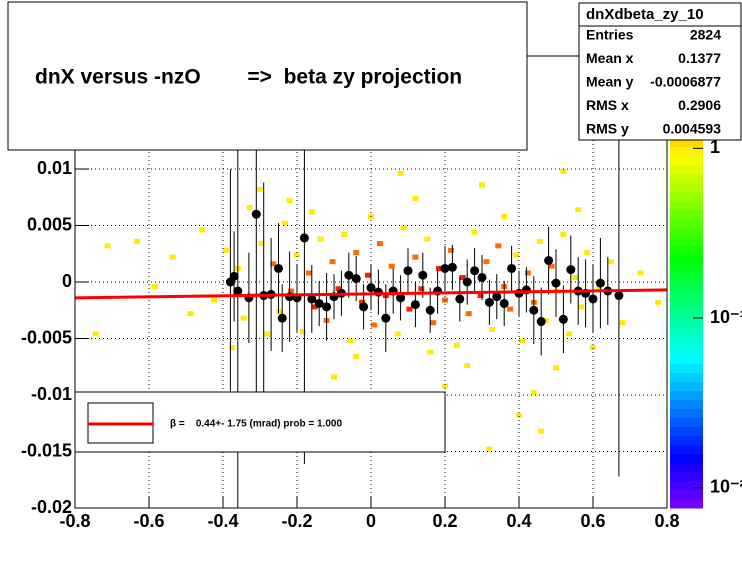 This screenshot has height=565, width=742. I want to click on stats-title: dnXdbeta_zy_10, so click(645, 14).